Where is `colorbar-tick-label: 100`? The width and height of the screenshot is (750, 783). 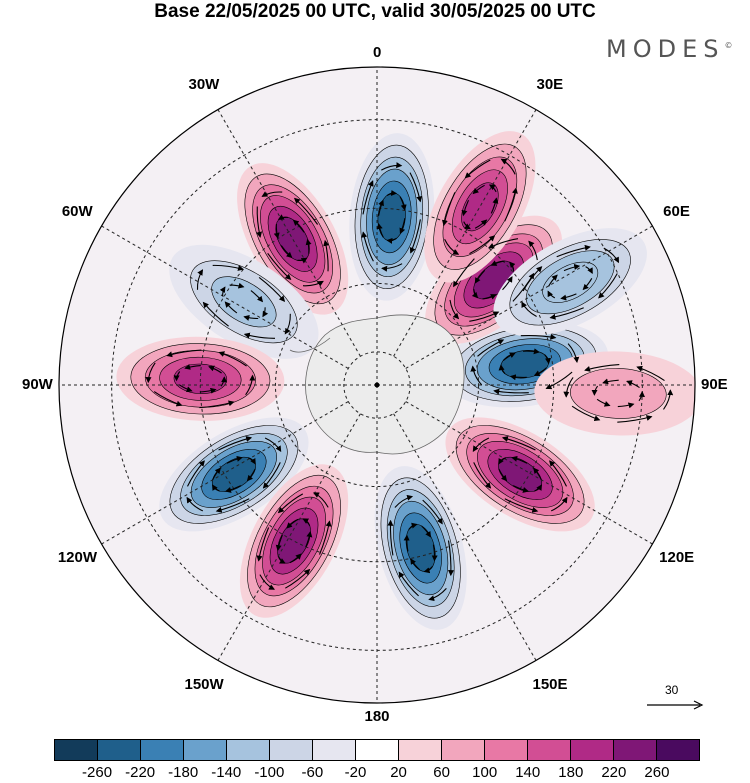
colorbar-tick-label: 100 is located at coordinates (485, 772).